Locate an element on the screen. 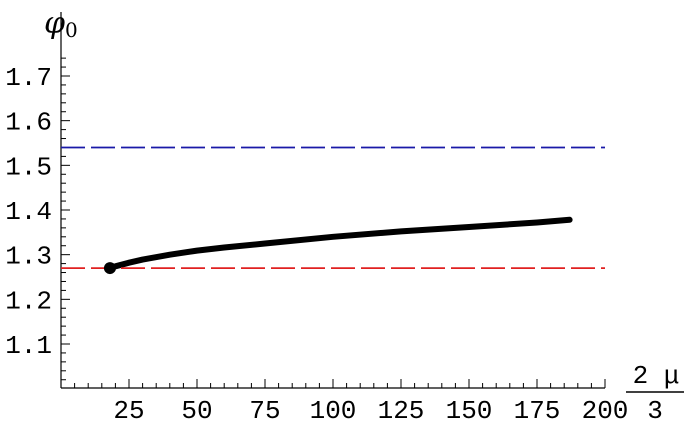  x-tick-label: 25 is located at coordinates (128, 411).